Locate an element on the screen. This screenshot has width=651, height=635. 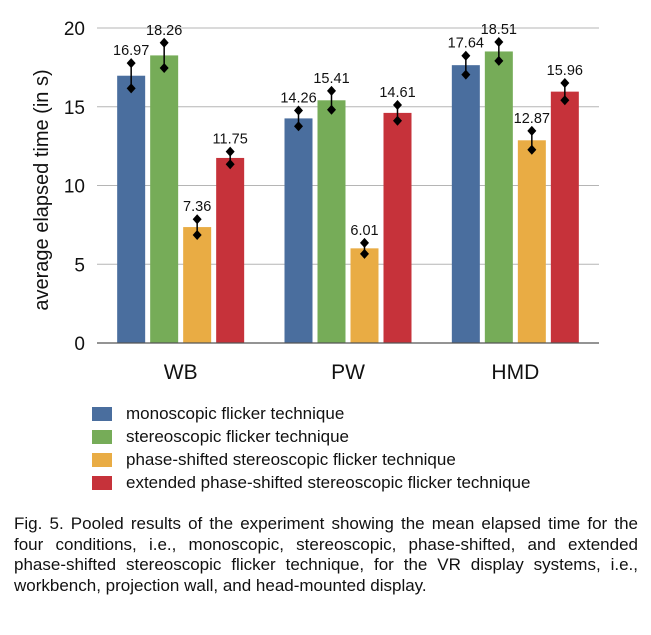
legend-swatch-phase-shifted is located at coordinates (102, 459).